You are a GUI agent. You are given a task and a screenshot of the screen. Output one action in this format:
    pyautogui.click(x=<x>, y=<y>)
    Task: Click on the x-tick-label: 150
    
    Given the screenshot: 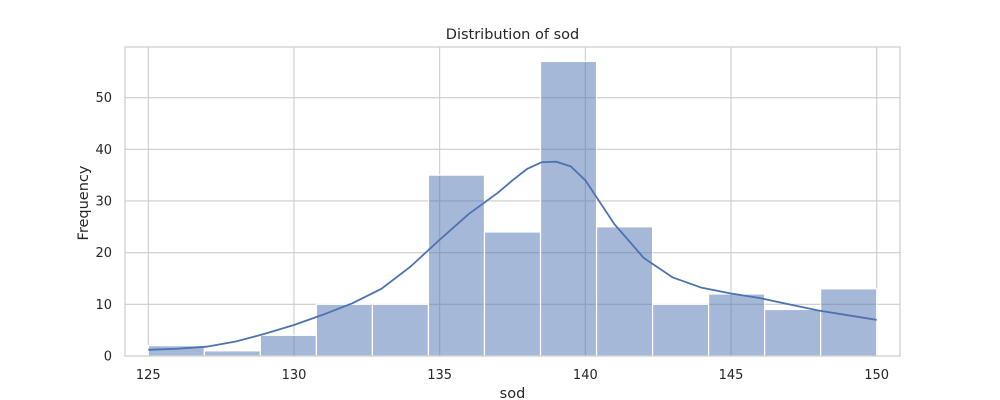 What is the action you would take?
    pyautogui.click(x=876, y=375)
    